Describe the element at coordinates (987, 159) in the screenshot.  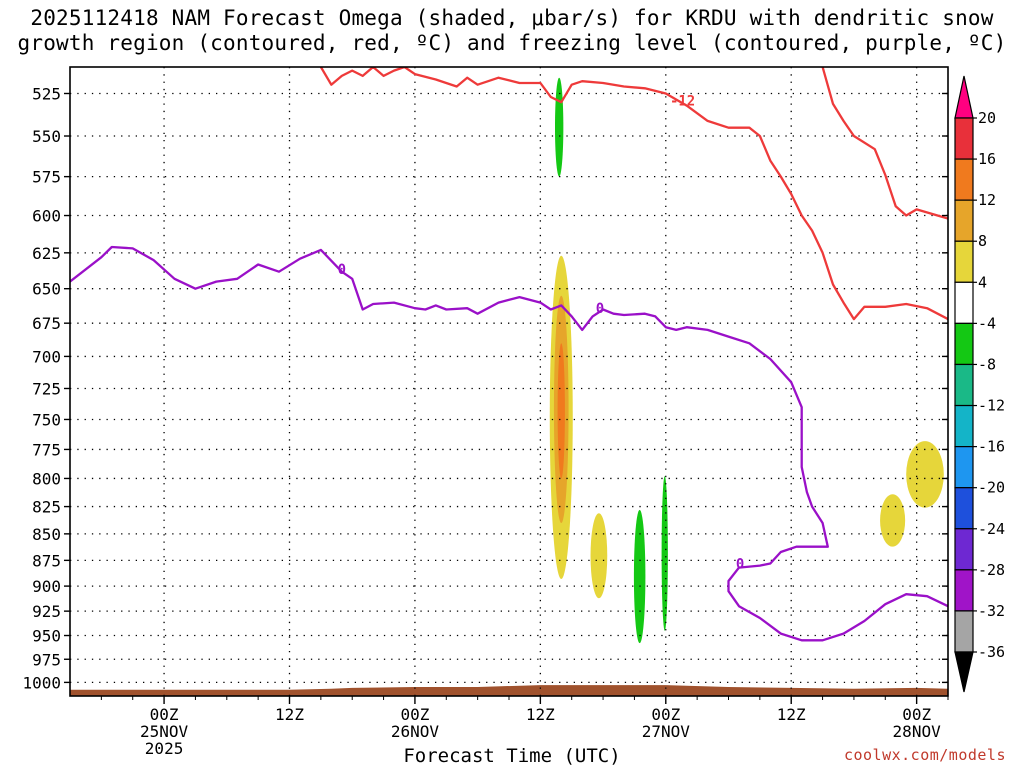
I see `colorbar-label-16: 16` at that location.